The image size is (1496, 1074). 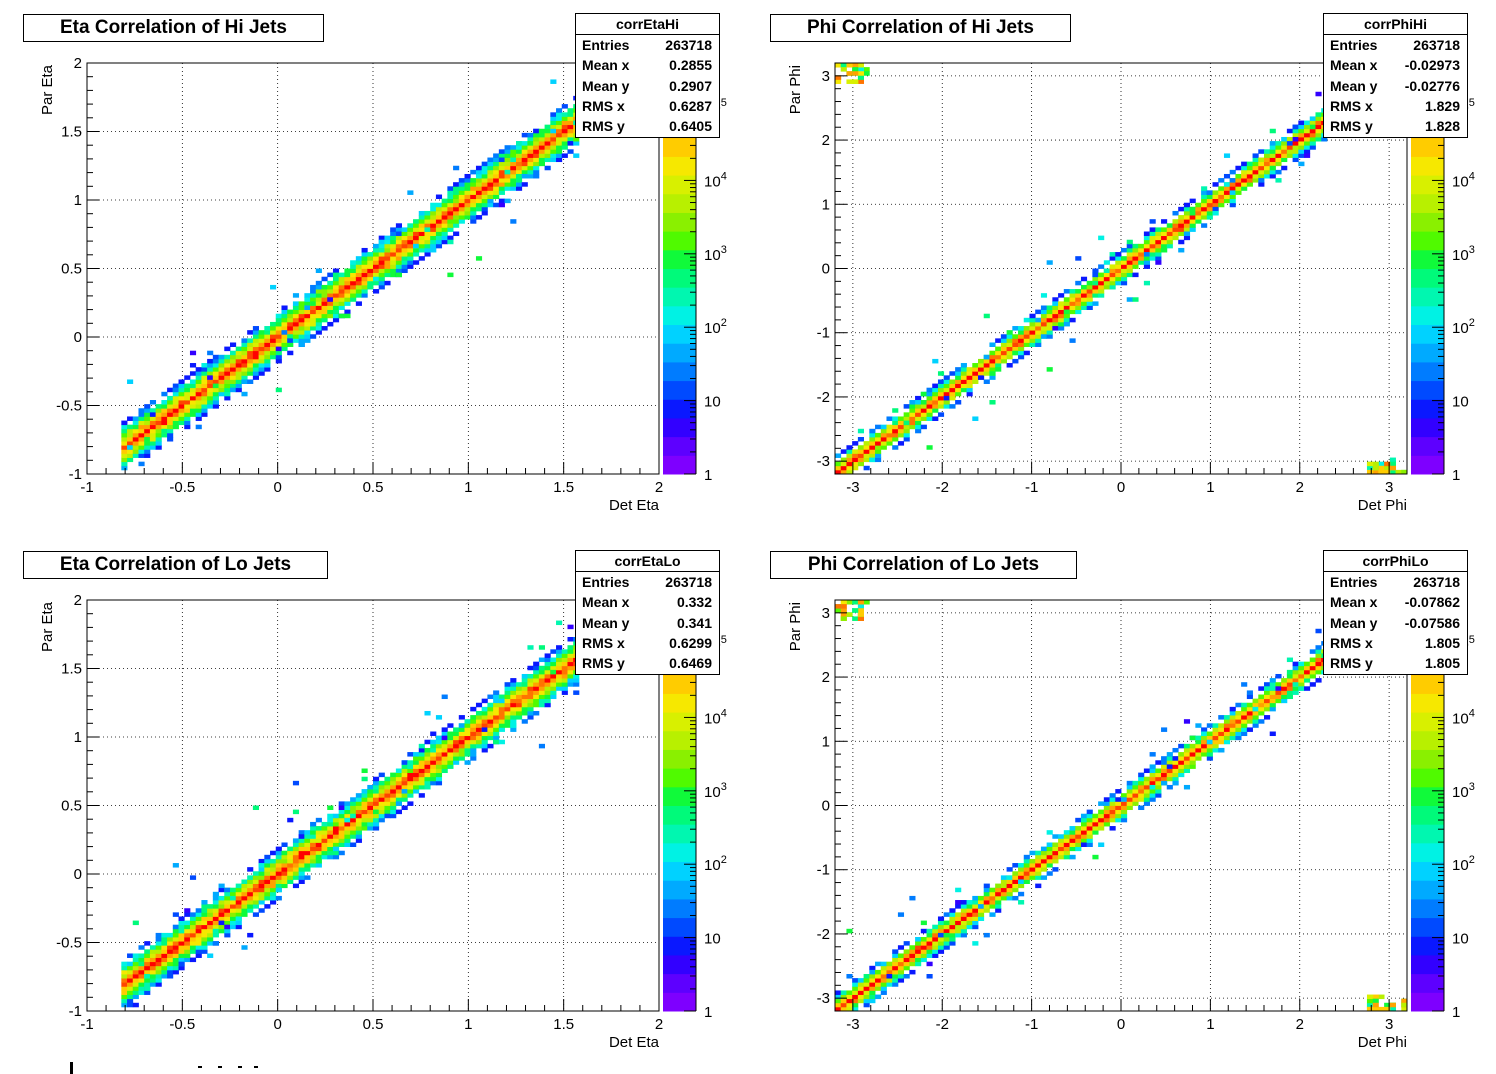 What do you see at coordinates (724, 250) in the screenshot?
I see `color-bar-exponent: 3` at bounding box center [724, 250].